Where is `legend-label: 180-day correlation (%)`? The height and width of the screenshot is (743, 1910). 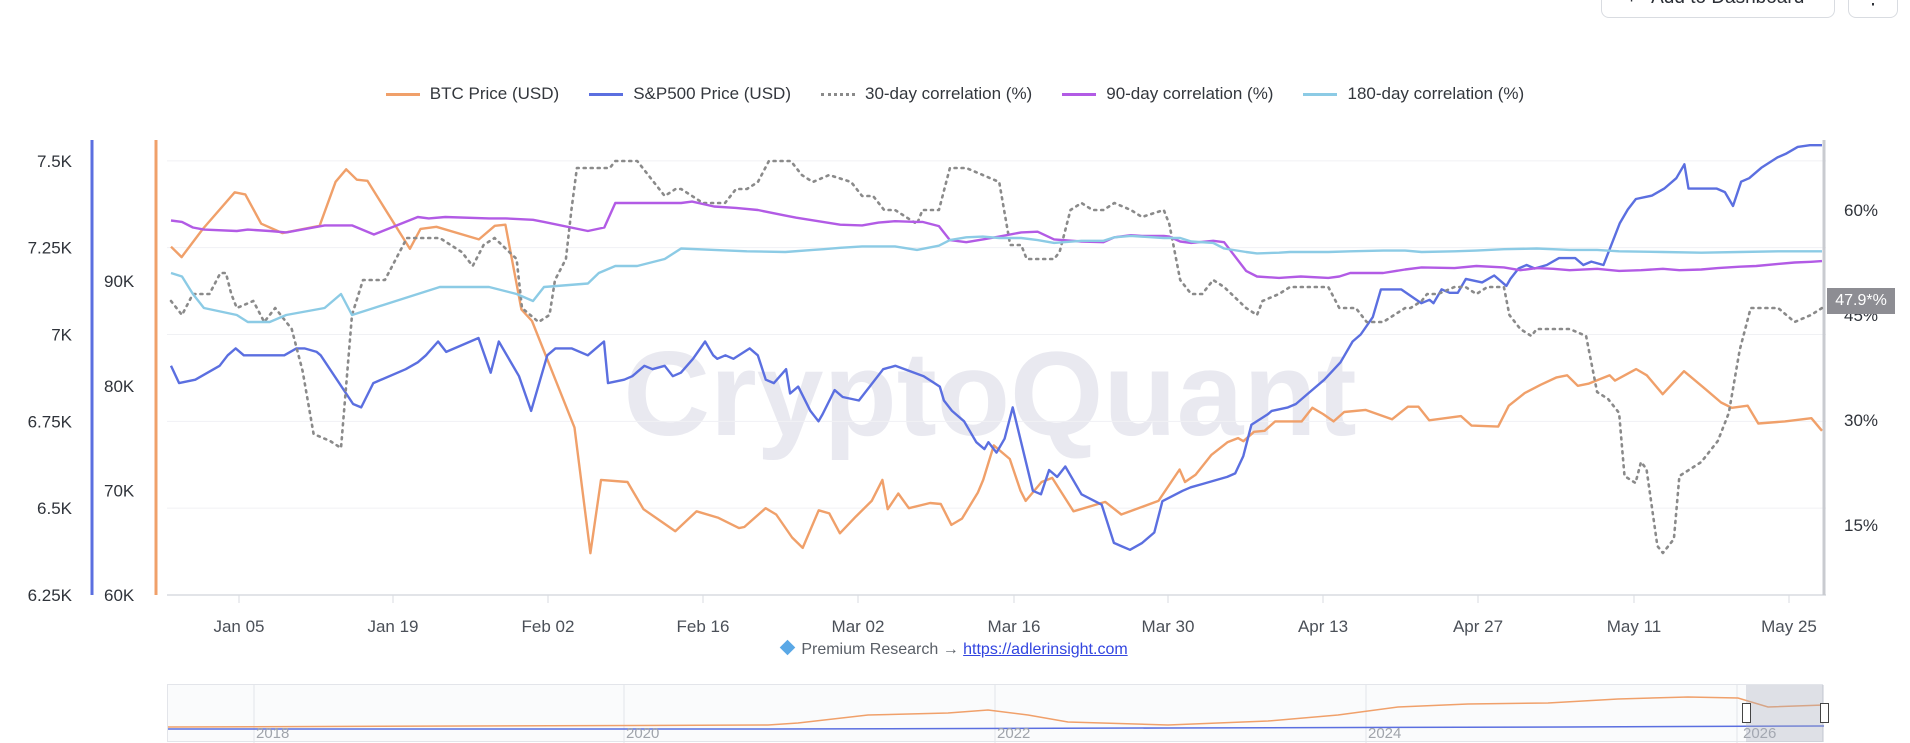 legend-label: 180-day correlation (%) is located at coordinates (1436, 93).